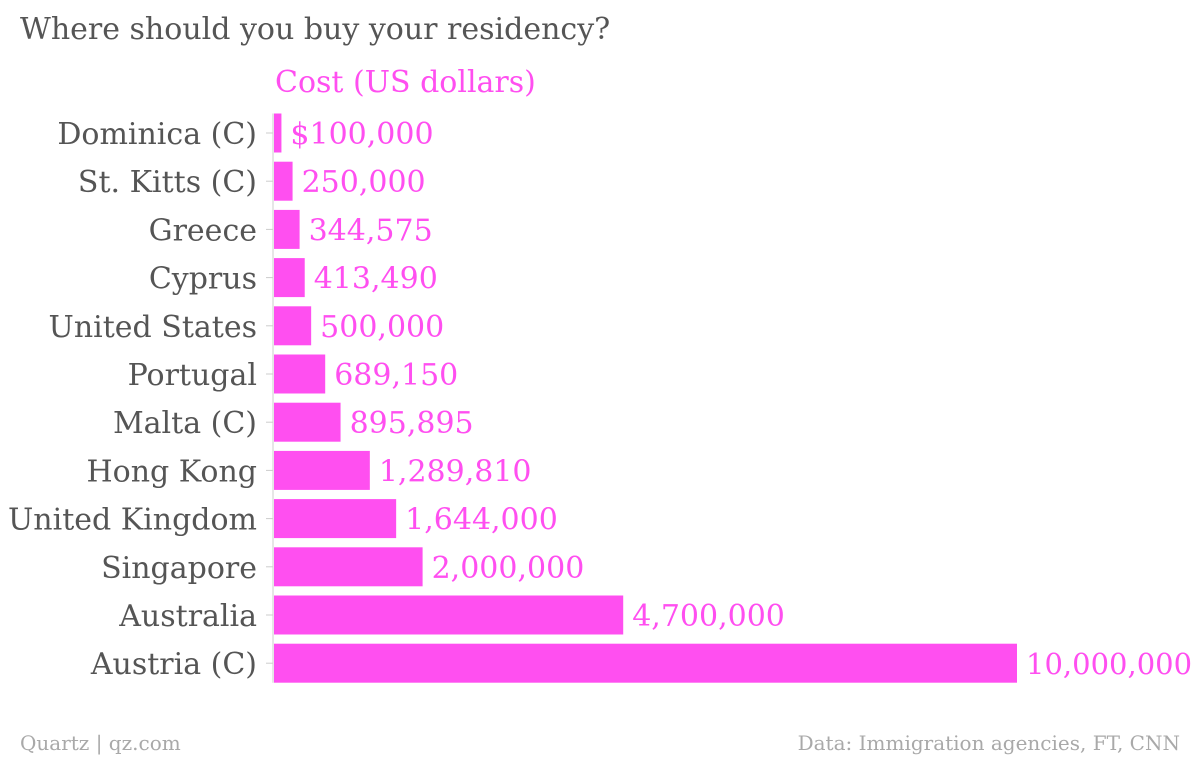  I want to click on value-label: 250,000, so click(364, 182).